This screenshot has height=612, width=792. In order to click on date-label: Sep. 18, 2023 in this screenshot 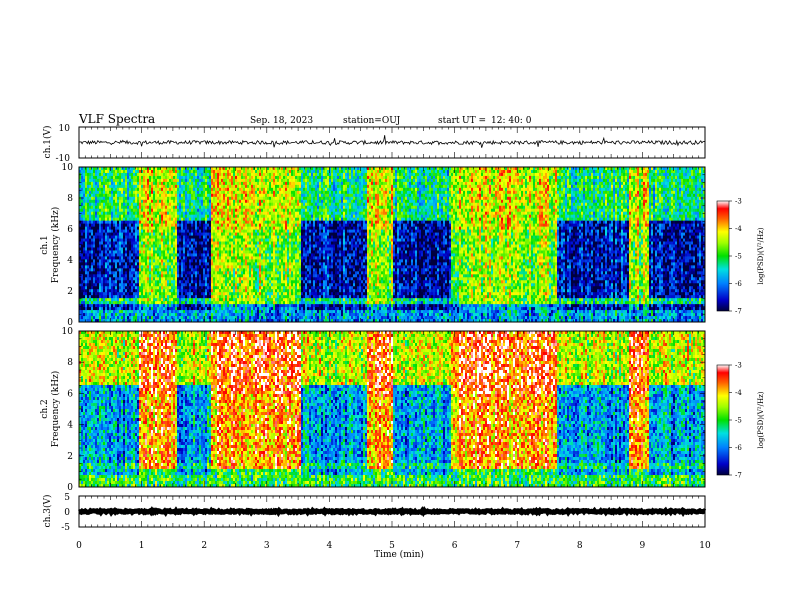, I will do `click(281, 121)`.